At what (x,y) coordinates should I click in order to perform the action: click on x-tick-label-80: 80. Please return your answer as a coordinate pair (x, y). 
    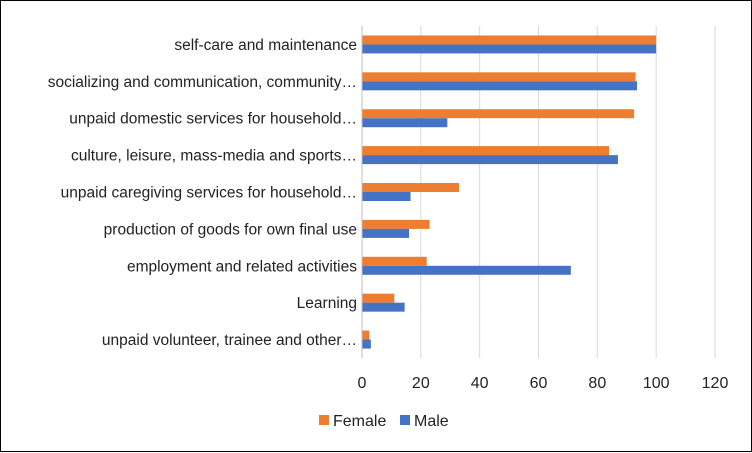
    Looking at the image, I should click on (597, 383).